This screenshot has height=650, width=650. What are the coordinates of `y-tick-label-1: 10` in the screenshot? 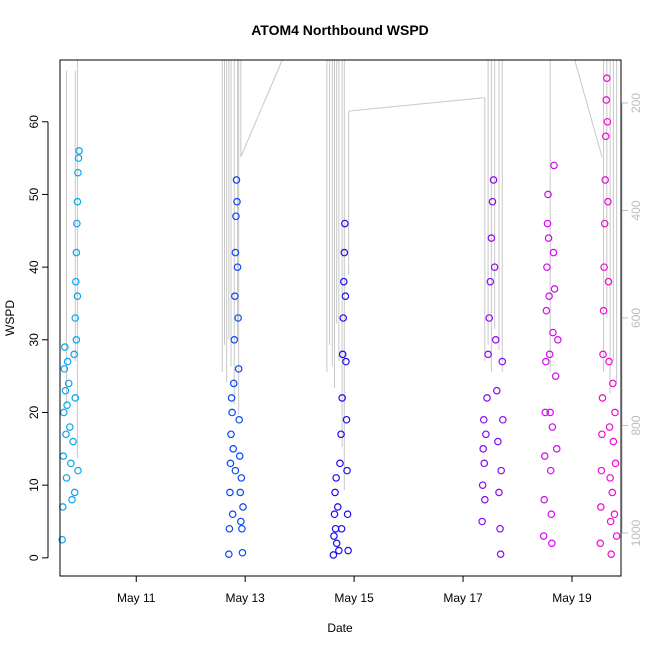 It's located at (34, 485).